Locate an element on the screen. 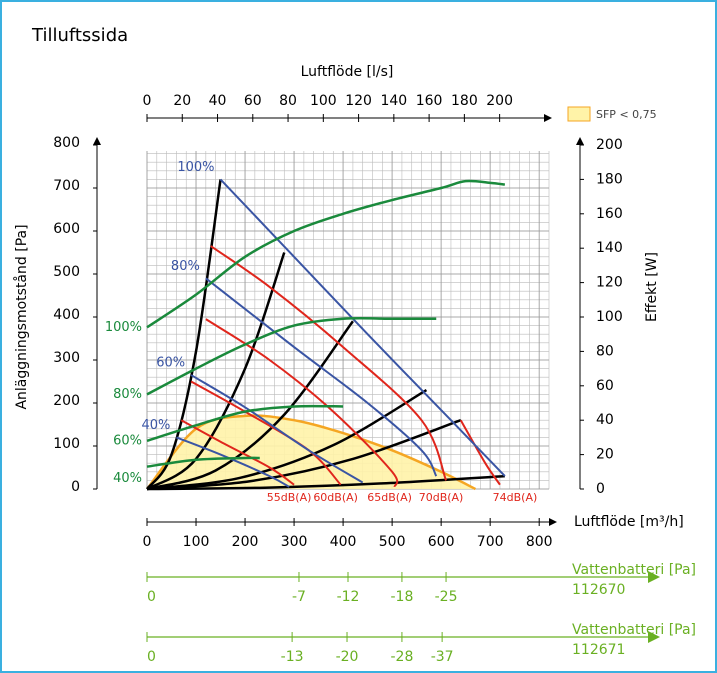  y-tick-label: 800 is located at coordinates (66, 143).